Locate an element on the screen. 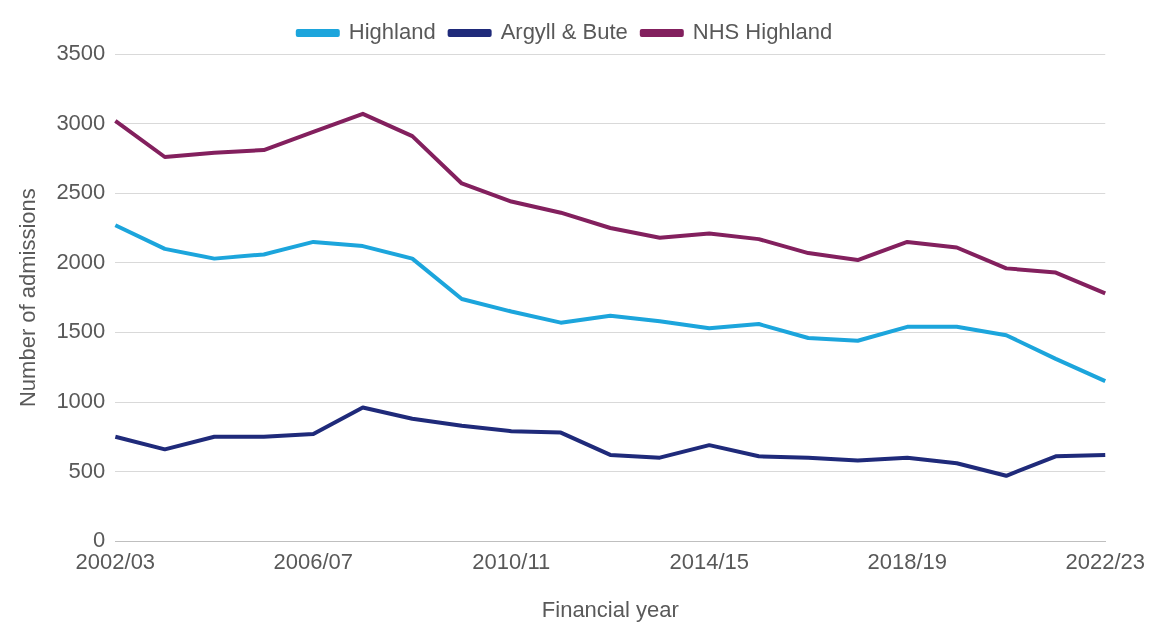  x-axis-title: Financial year is located at coordinates (610, 609).